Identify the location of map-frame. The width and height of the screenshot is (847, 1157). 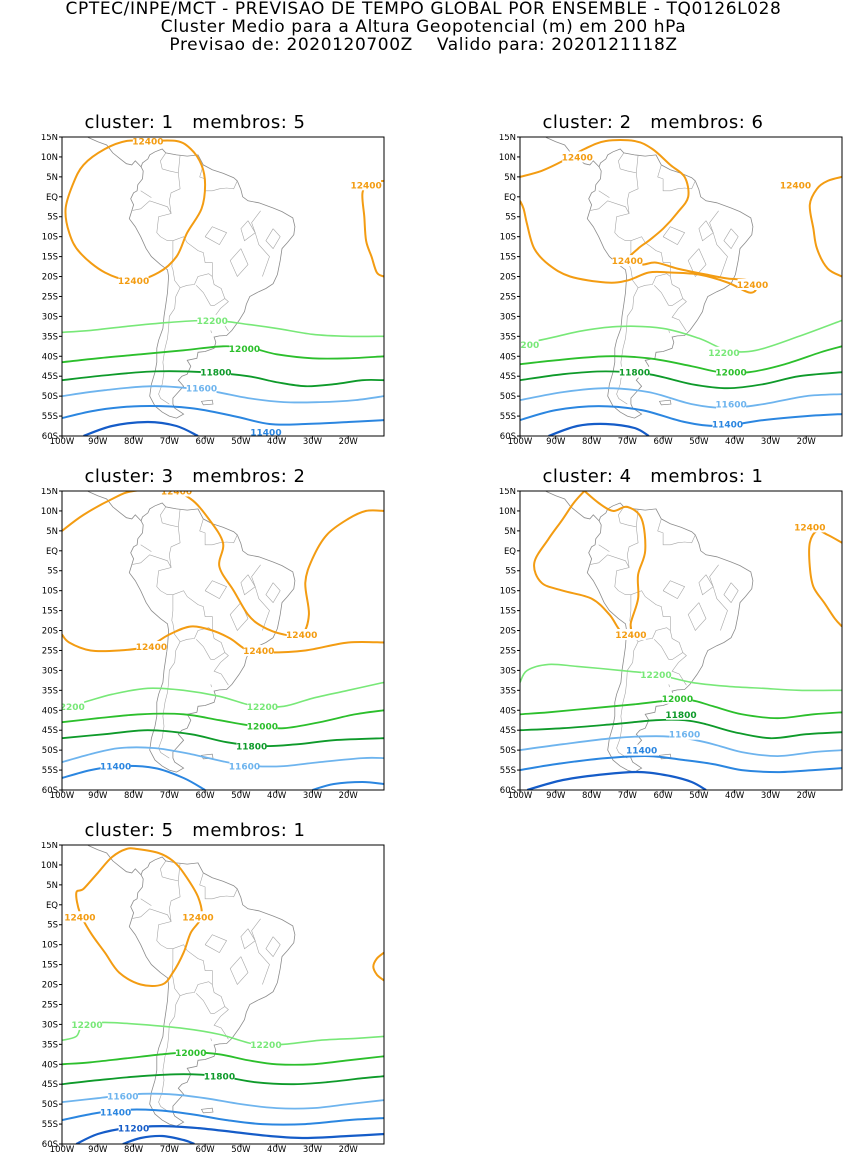
(223, 994).